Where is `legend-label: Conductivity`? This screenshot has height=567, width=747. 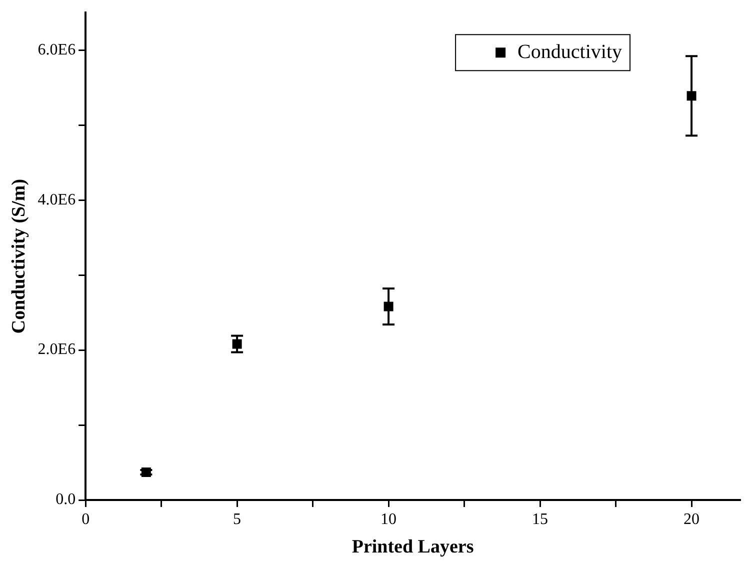
legend-label: Conductivity is located at coordinates (570, 51).